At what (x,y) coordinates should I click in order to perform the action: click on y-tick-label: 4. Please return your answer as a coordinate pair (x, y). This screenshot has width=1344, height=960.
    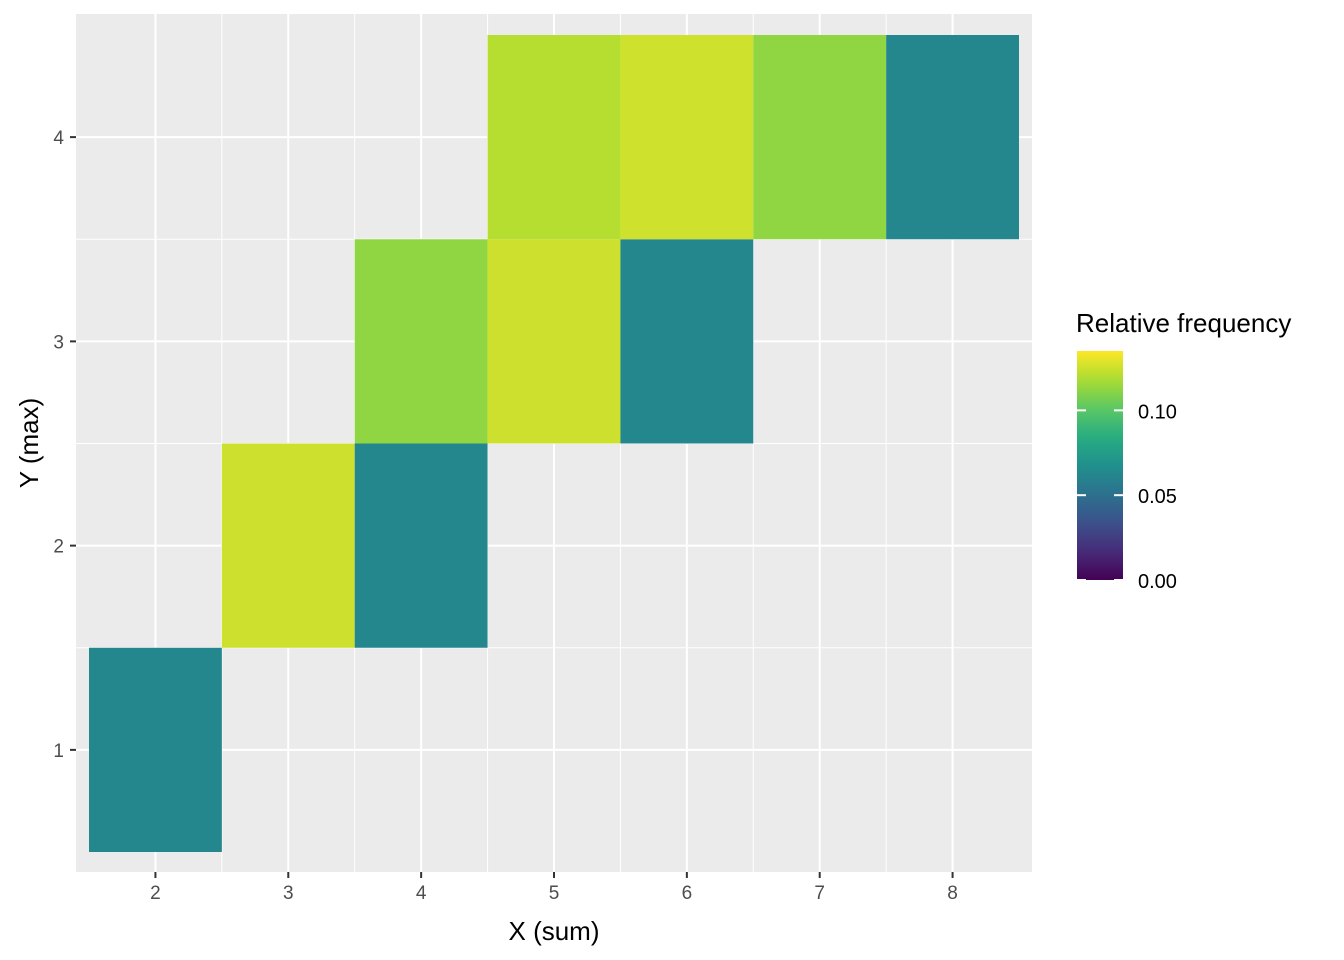
    Looking at the image, I should click on (58, 138).